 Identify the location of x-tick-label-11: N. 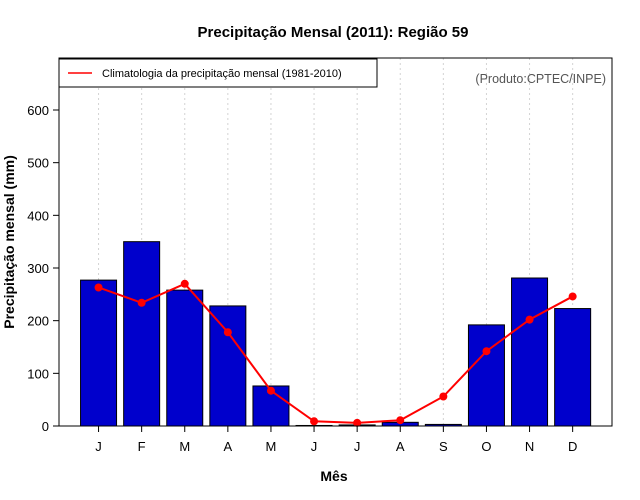
(529, 446).